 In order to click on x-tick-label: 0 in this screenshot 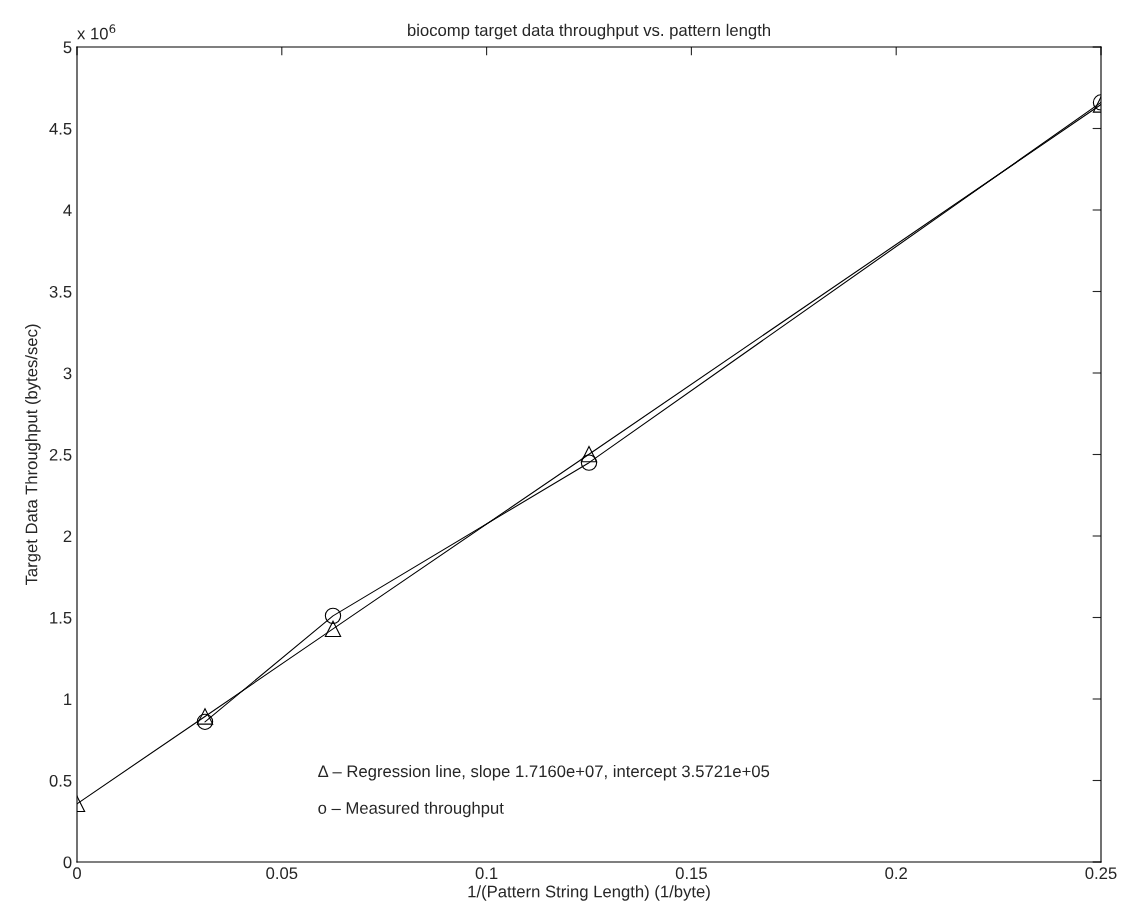, I will do `click(77, 873)`.